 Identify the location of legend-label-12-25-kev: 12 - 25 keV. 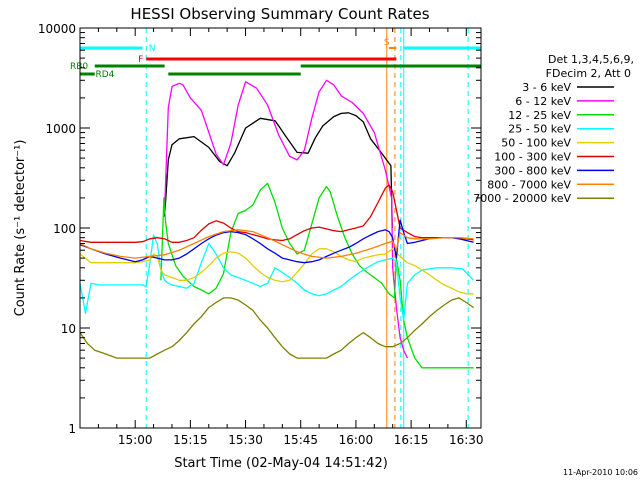
(539, 115).